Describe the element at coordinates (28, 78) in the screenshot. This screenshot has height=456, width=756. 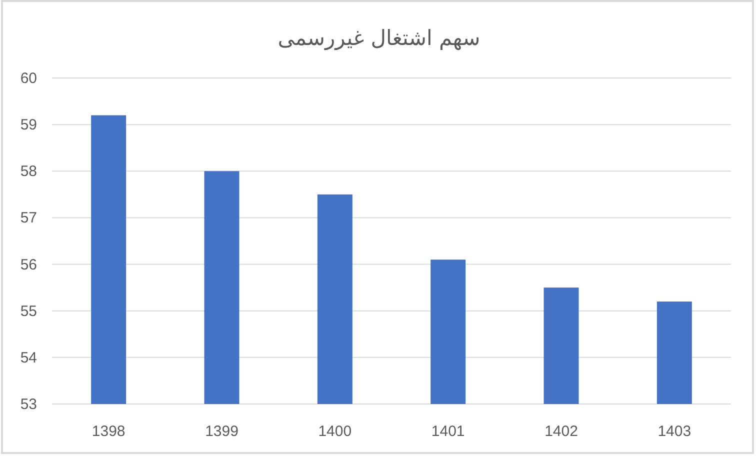
I see `y-tick-label: 60` at that location.